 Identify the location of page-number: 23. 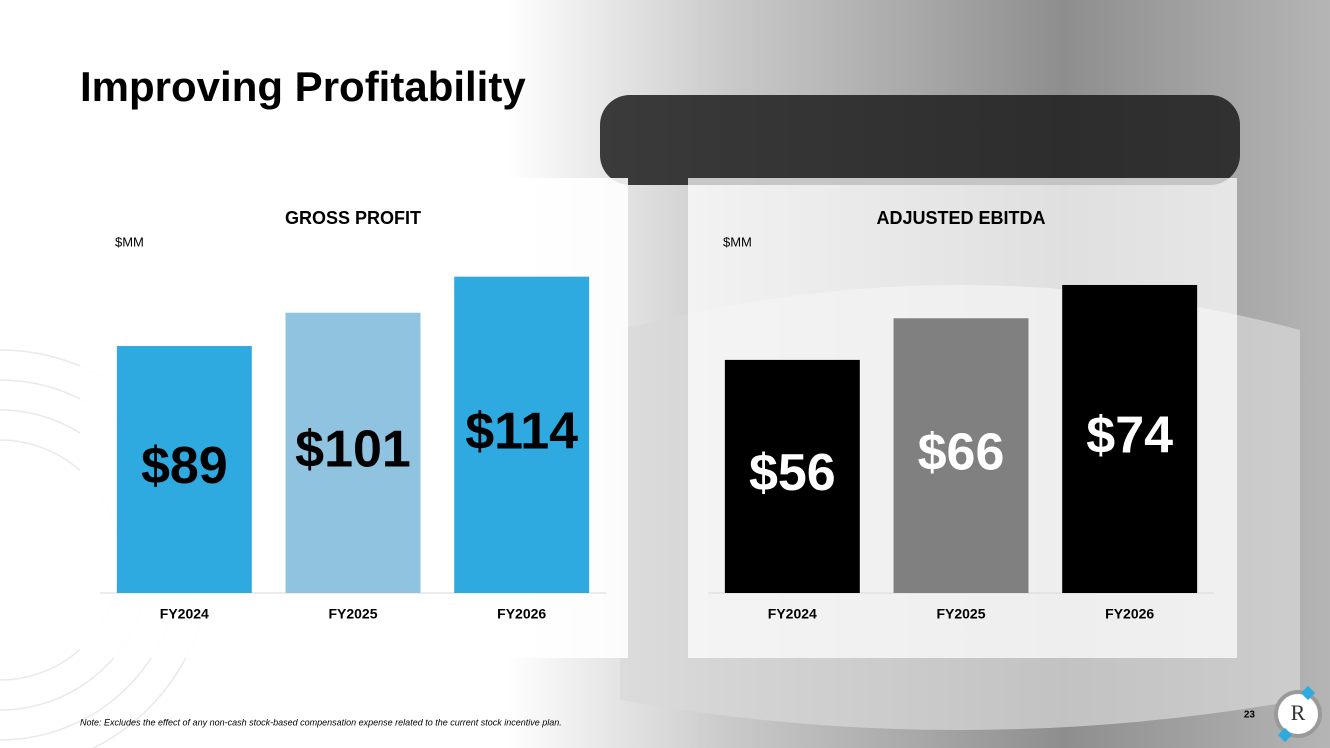
(1250, 715).